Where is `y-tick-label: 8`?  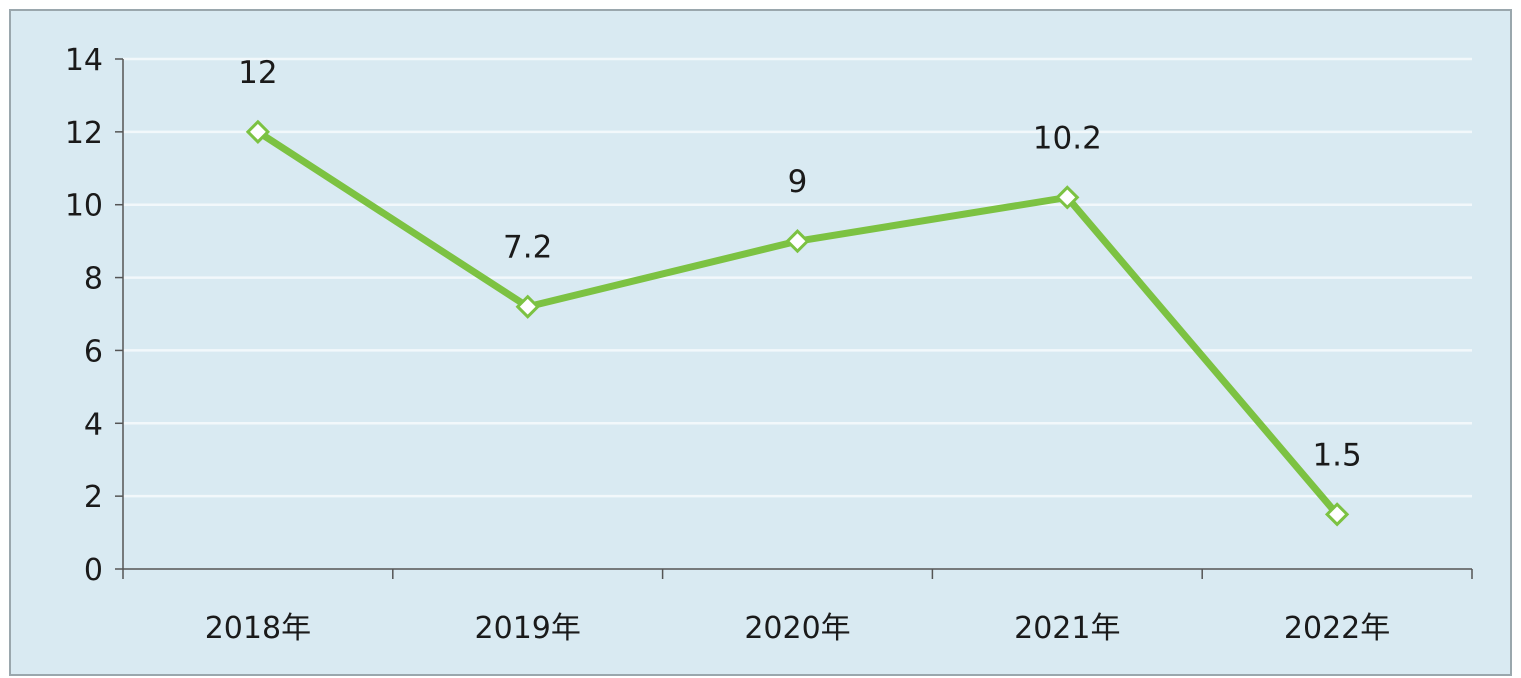
y-tick-label: 8 is located at coordinates (93, 279).